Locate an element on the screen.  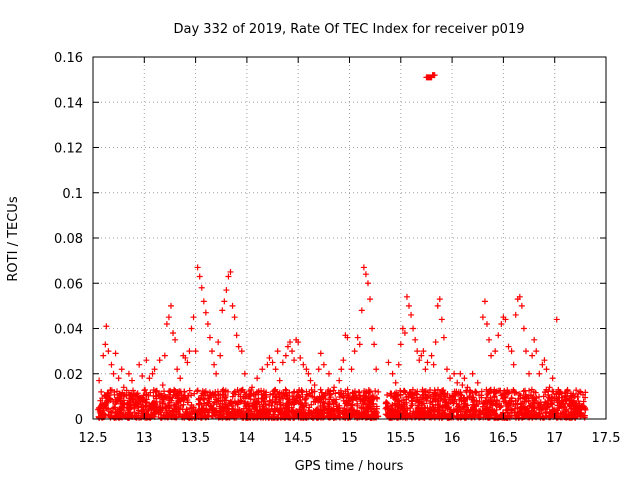
y-tick-label: 0.04 is located at coordinates (68, 330).